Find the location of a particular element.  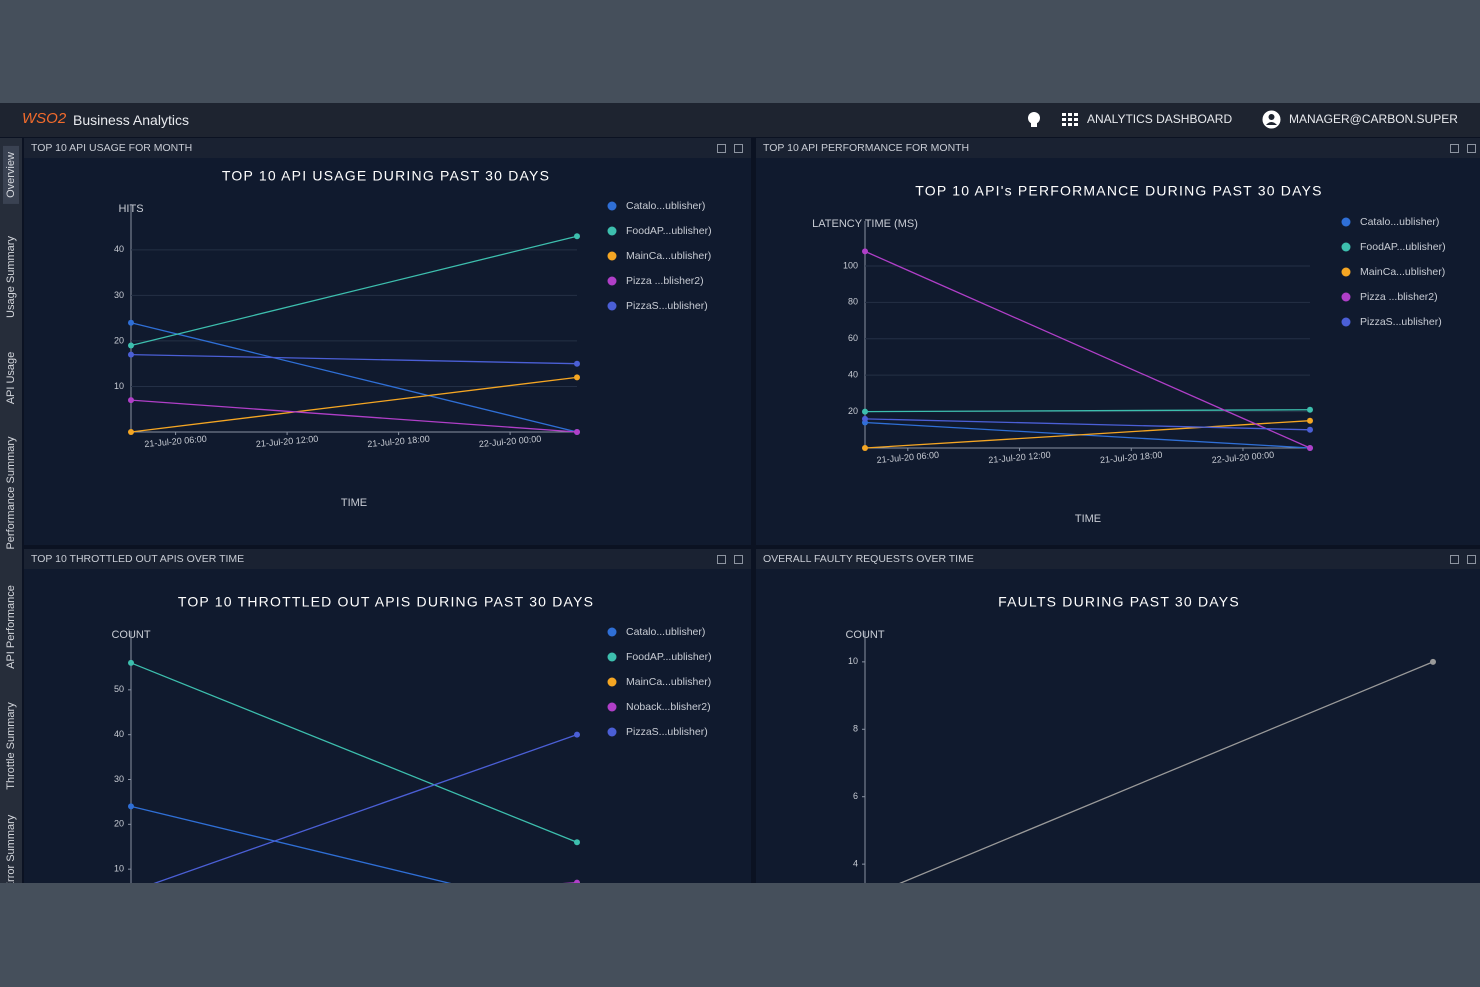

bulb-icon is located at coordinates (1034, 120).